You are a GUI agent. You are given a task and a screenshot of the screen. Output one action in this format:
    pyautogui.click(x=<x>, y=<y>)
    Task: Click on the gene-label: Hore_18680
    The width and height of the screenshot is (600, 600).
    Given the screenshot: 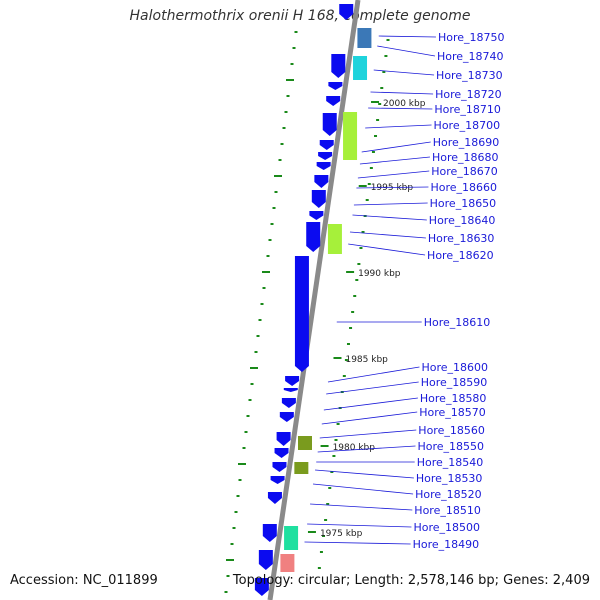 What is the action you would take?
    pyautogui.click(x=465, y=157)
    